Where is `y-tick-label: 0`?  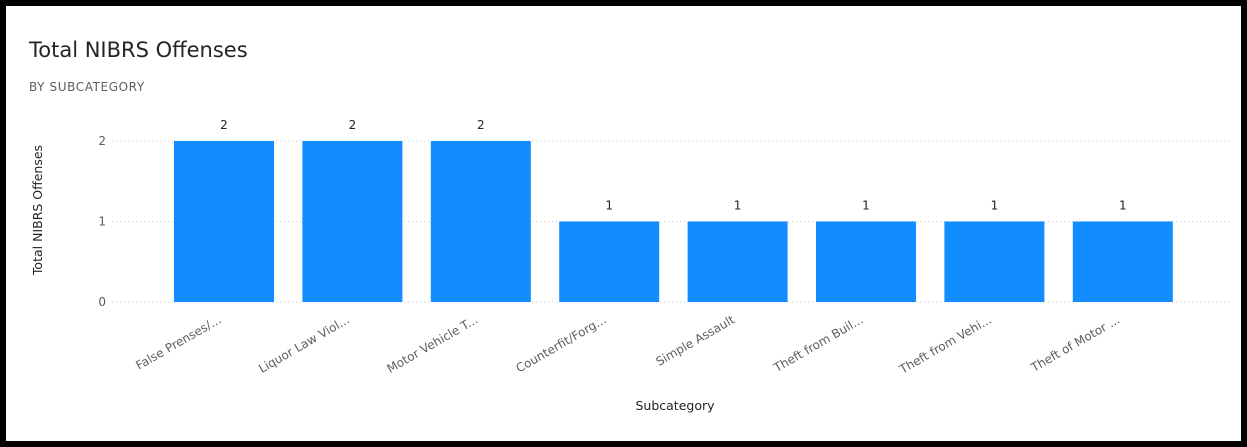
y-tick-label: 0 is located at coordinates (102, 302).